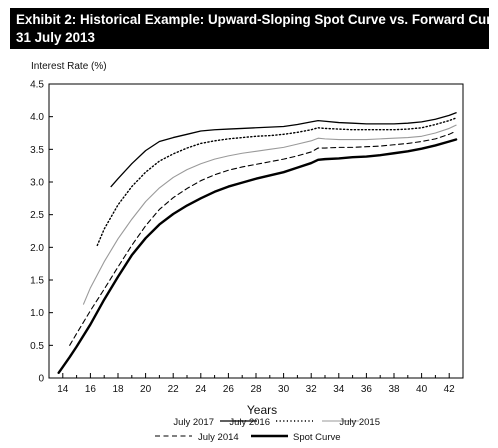  What do you see at coordinates (256, 389) in the screenshot?
I see `x-tick-label: 28` at bounding box center [256, 389].